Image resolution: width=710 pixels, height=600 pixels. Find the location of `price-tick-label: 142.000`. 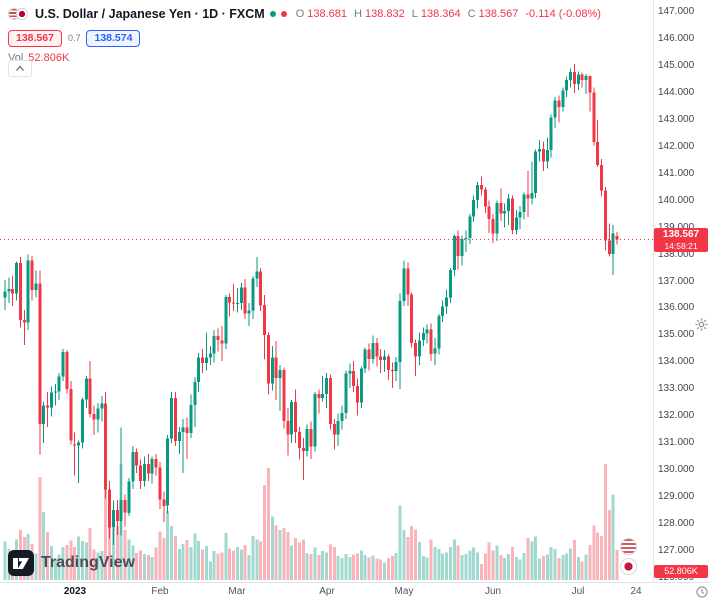

price-tick-label: 142.000 is located at coordinates (676, 146).